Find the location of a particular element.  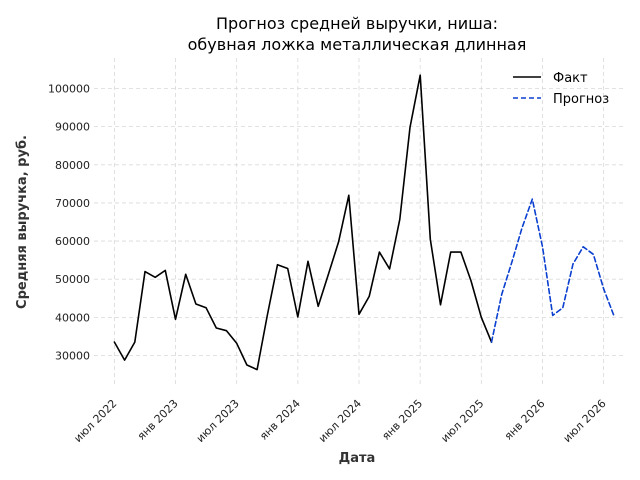

y-tick-label: 100000 is located at coordinates (69, 89).